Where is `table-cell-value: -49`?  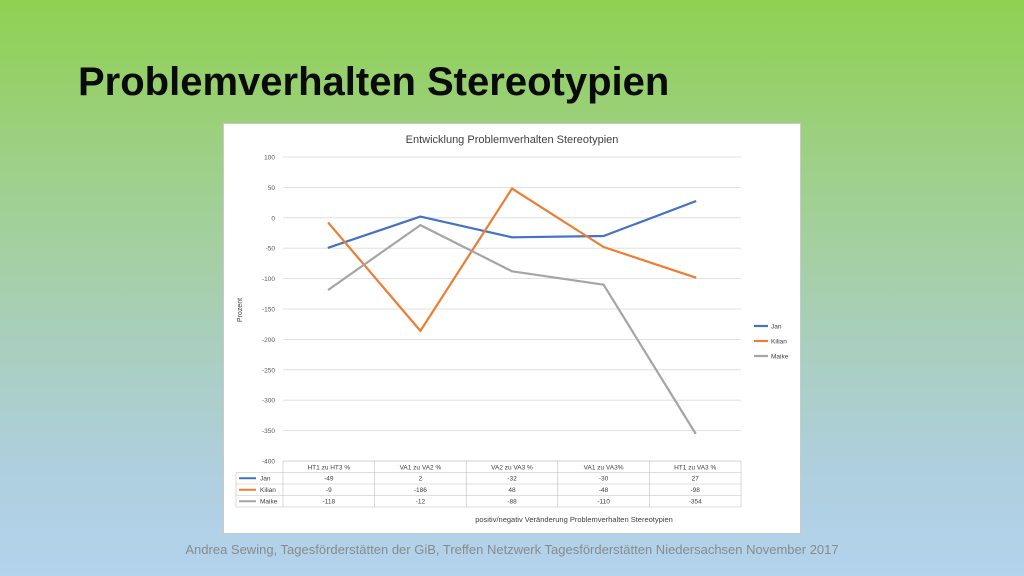
table-cell-value: -49 is located at coordinates (329, 479).